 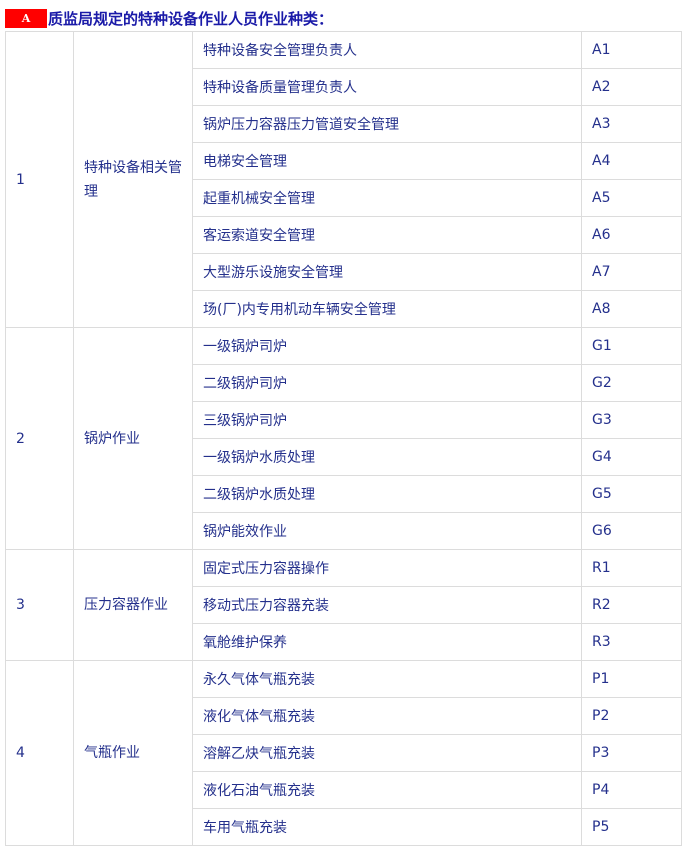 I want to click on group-category: 特种设备相关管理, so click(x=133, y=179).